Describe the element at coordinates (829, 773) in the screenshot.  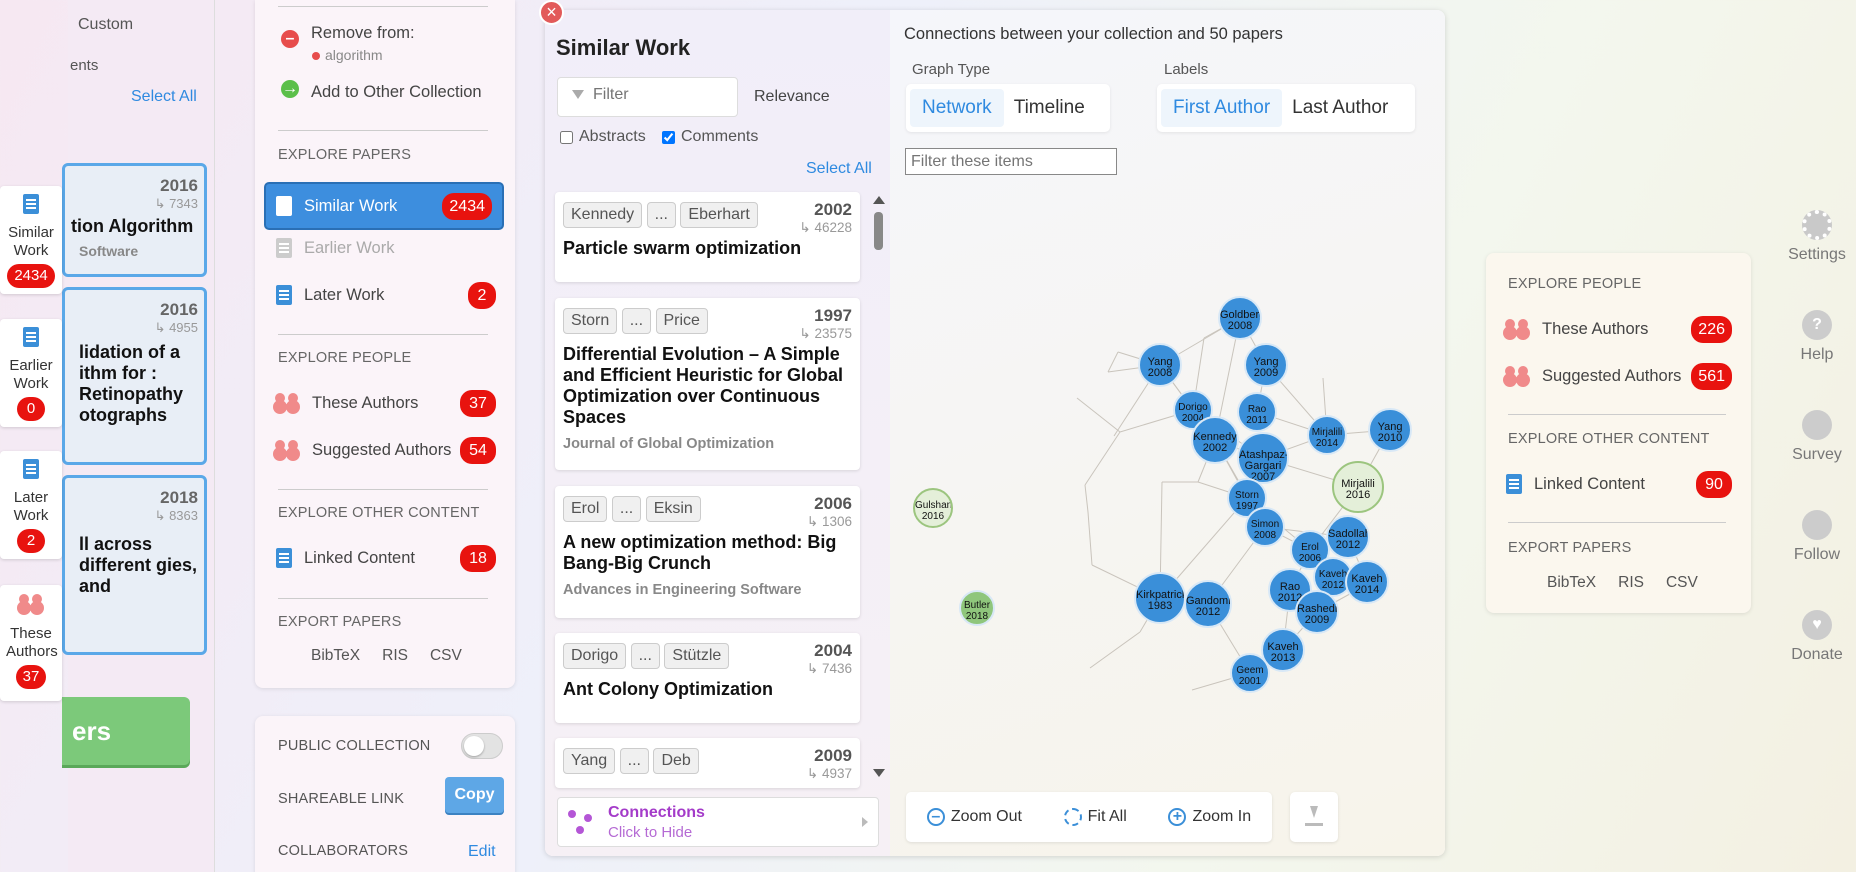
I see `paper-citations: ↳ 4937` at that location.